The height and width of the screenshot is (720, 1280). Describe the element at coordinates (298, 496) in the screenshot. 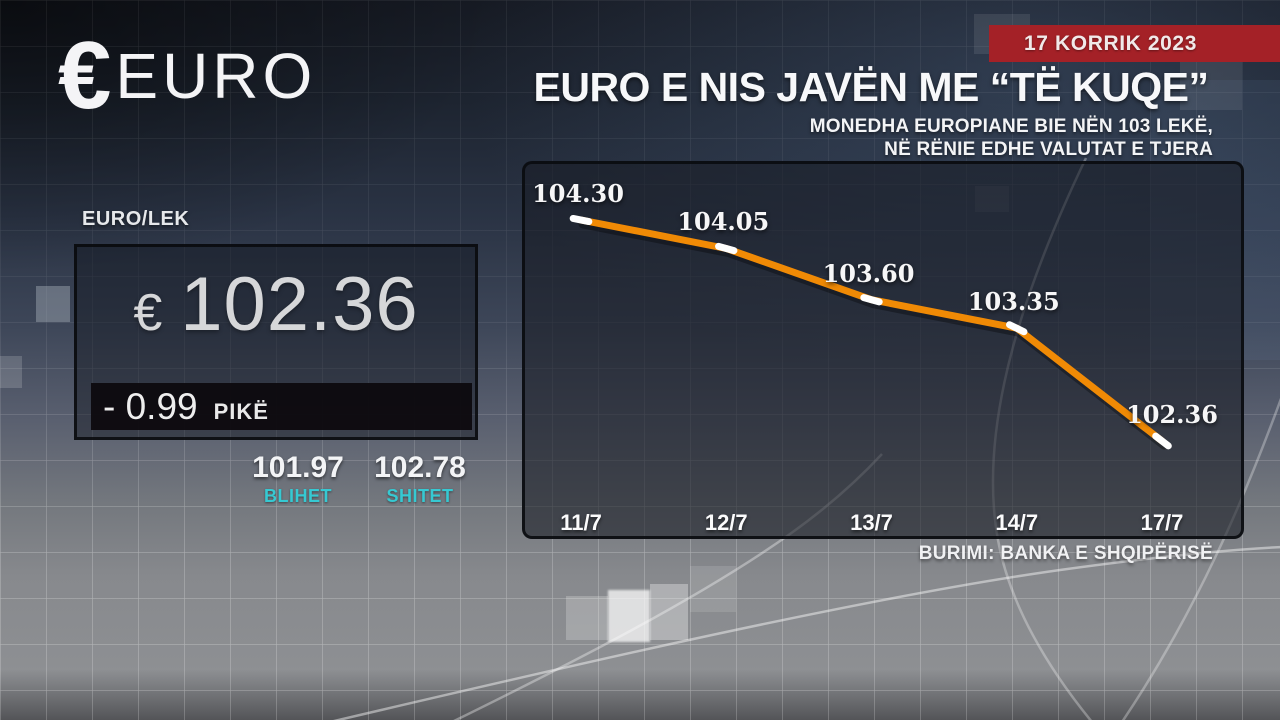

I see `buy-label: BLIHET` at that location.